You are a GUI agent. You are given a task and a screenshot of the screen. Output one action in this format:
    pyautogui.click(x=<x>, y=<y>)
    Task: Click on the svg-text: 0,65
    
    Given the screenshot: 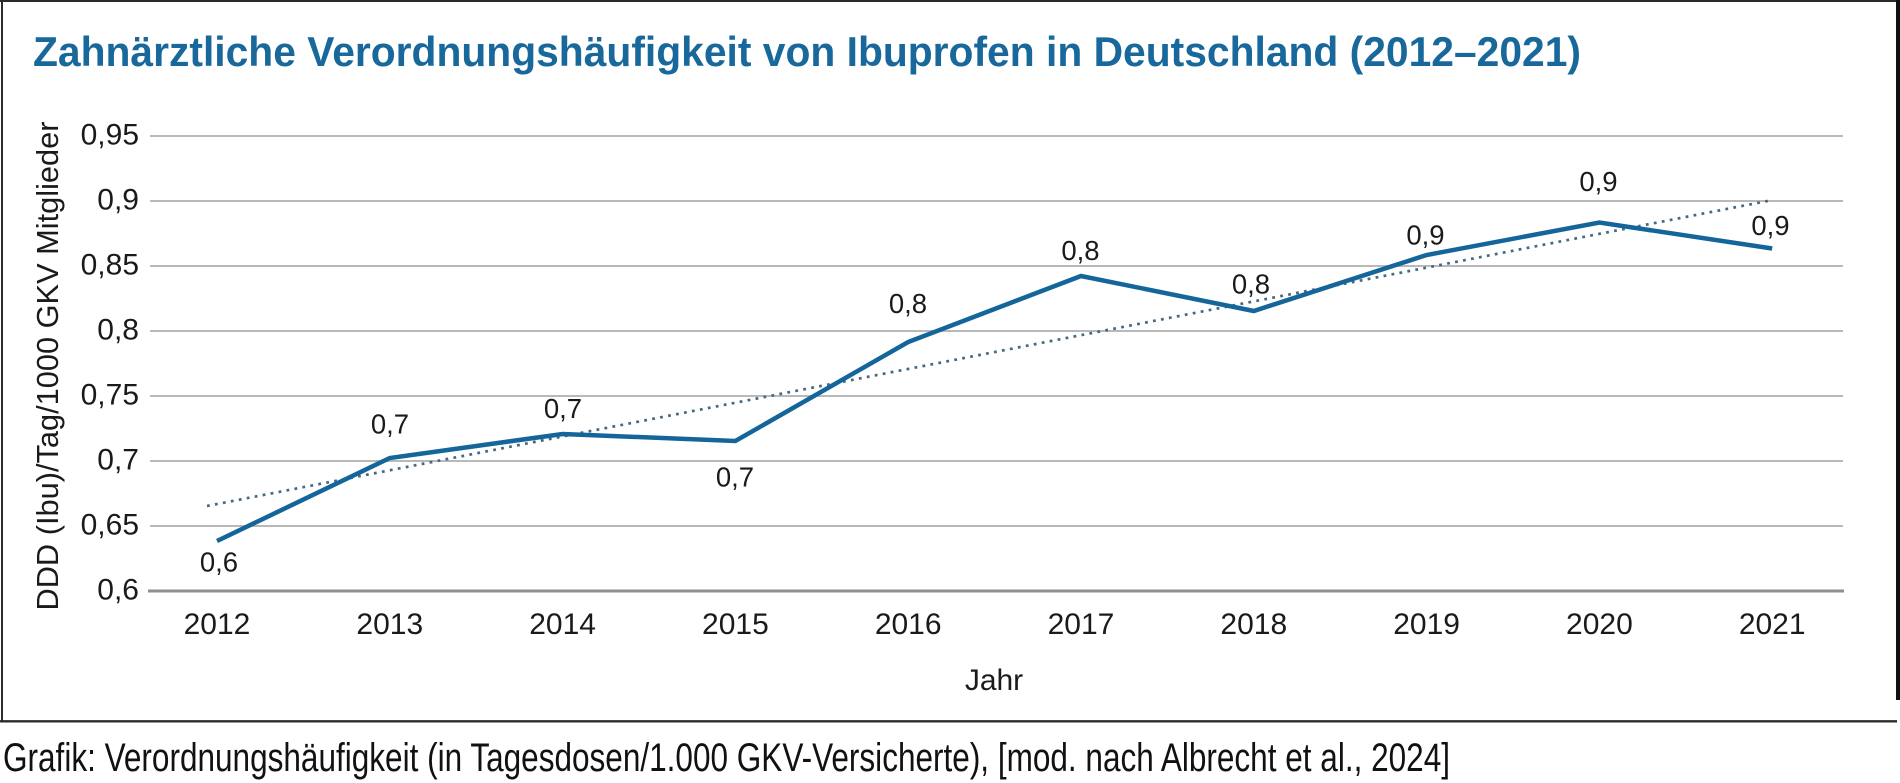 What is the action you would take?
    pyautogui.click(x=110, y=525)
    